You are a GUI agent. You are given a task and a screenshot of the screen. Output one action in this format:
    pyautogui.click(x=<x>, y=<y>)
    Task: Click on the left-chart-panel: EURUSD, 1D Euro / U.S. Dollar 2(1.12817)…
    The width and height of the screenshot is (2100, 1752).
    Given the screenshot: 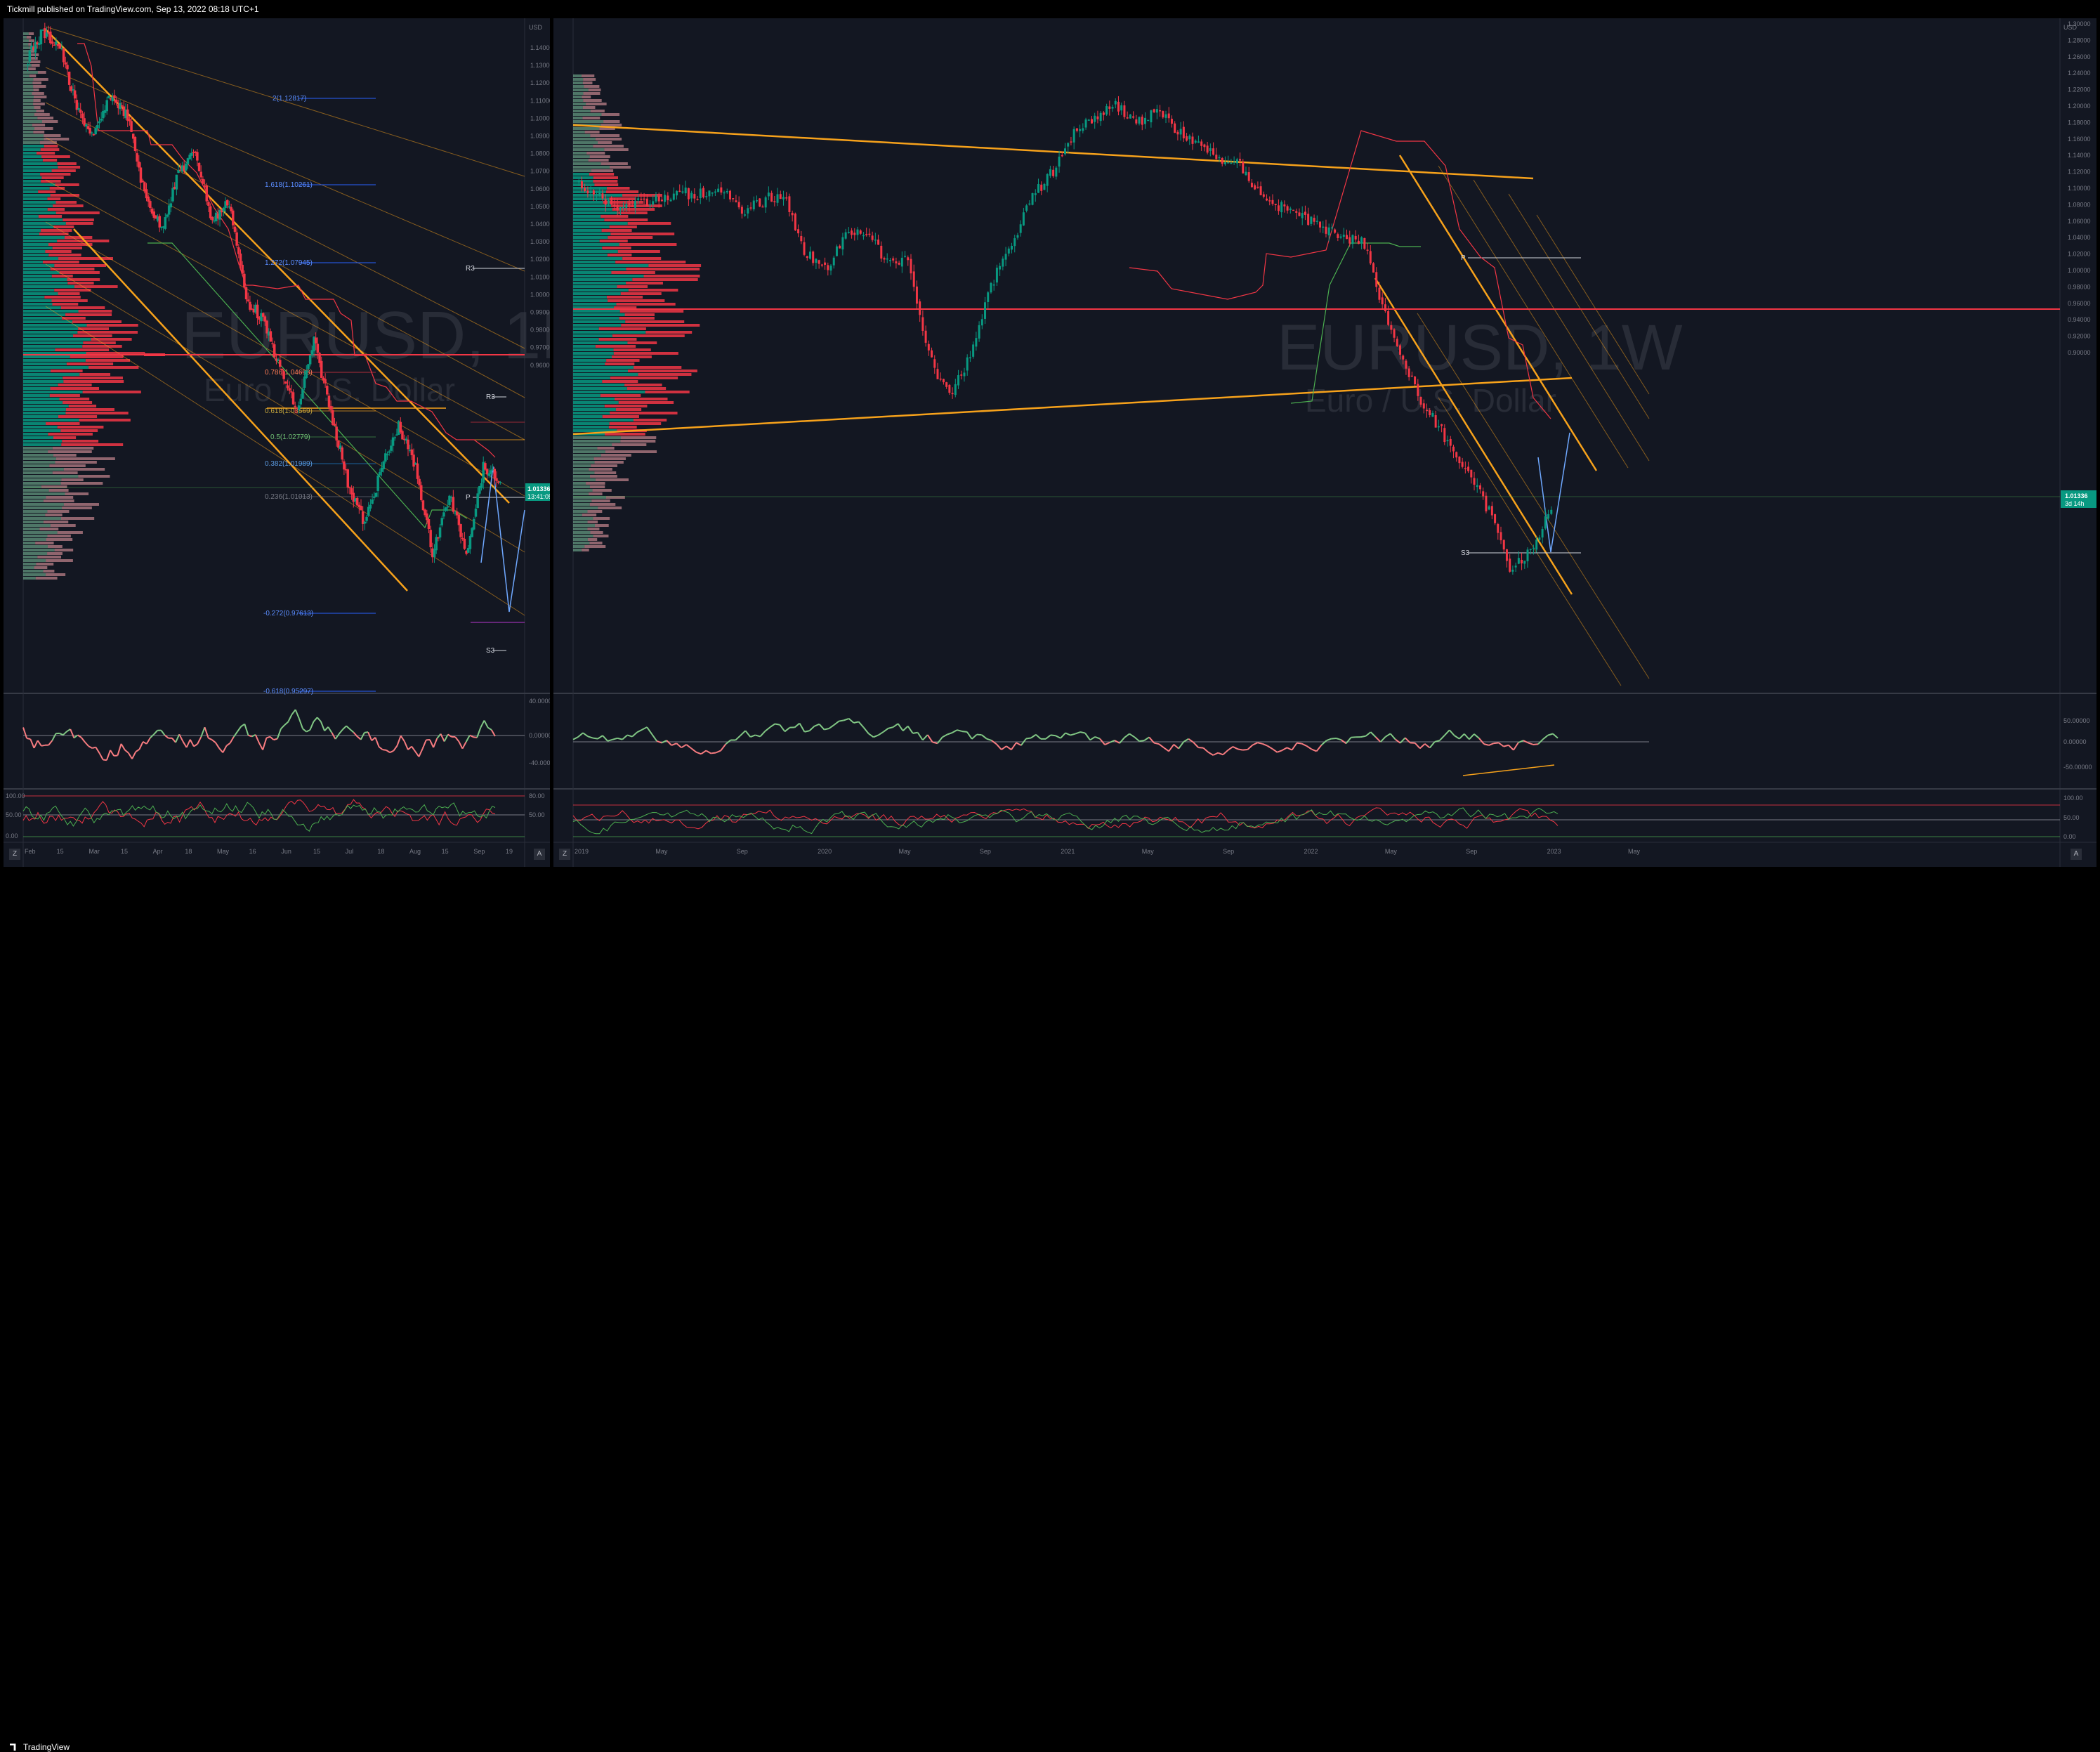 What is the action you would take?
    pyautogui.click(x=277, y=443)
    